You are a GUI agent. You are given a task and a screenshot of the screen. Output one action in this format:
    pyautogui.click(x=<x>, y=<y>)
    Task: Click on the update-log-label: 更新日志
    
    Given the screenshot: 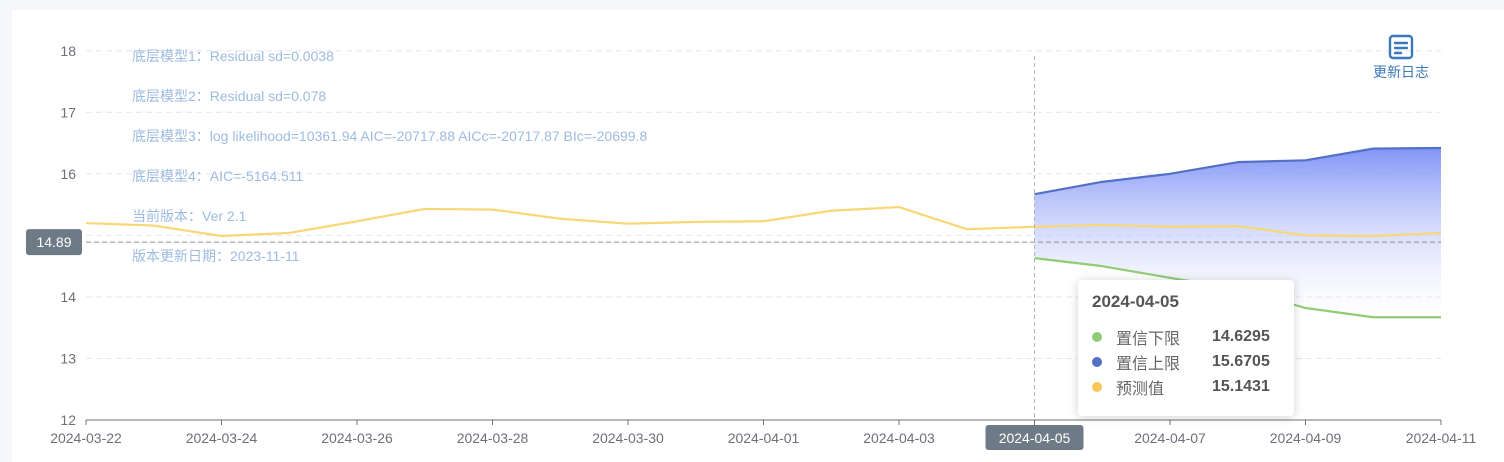 What is the action you would take?
    pyautogui.click(x=1401, y=72)
    